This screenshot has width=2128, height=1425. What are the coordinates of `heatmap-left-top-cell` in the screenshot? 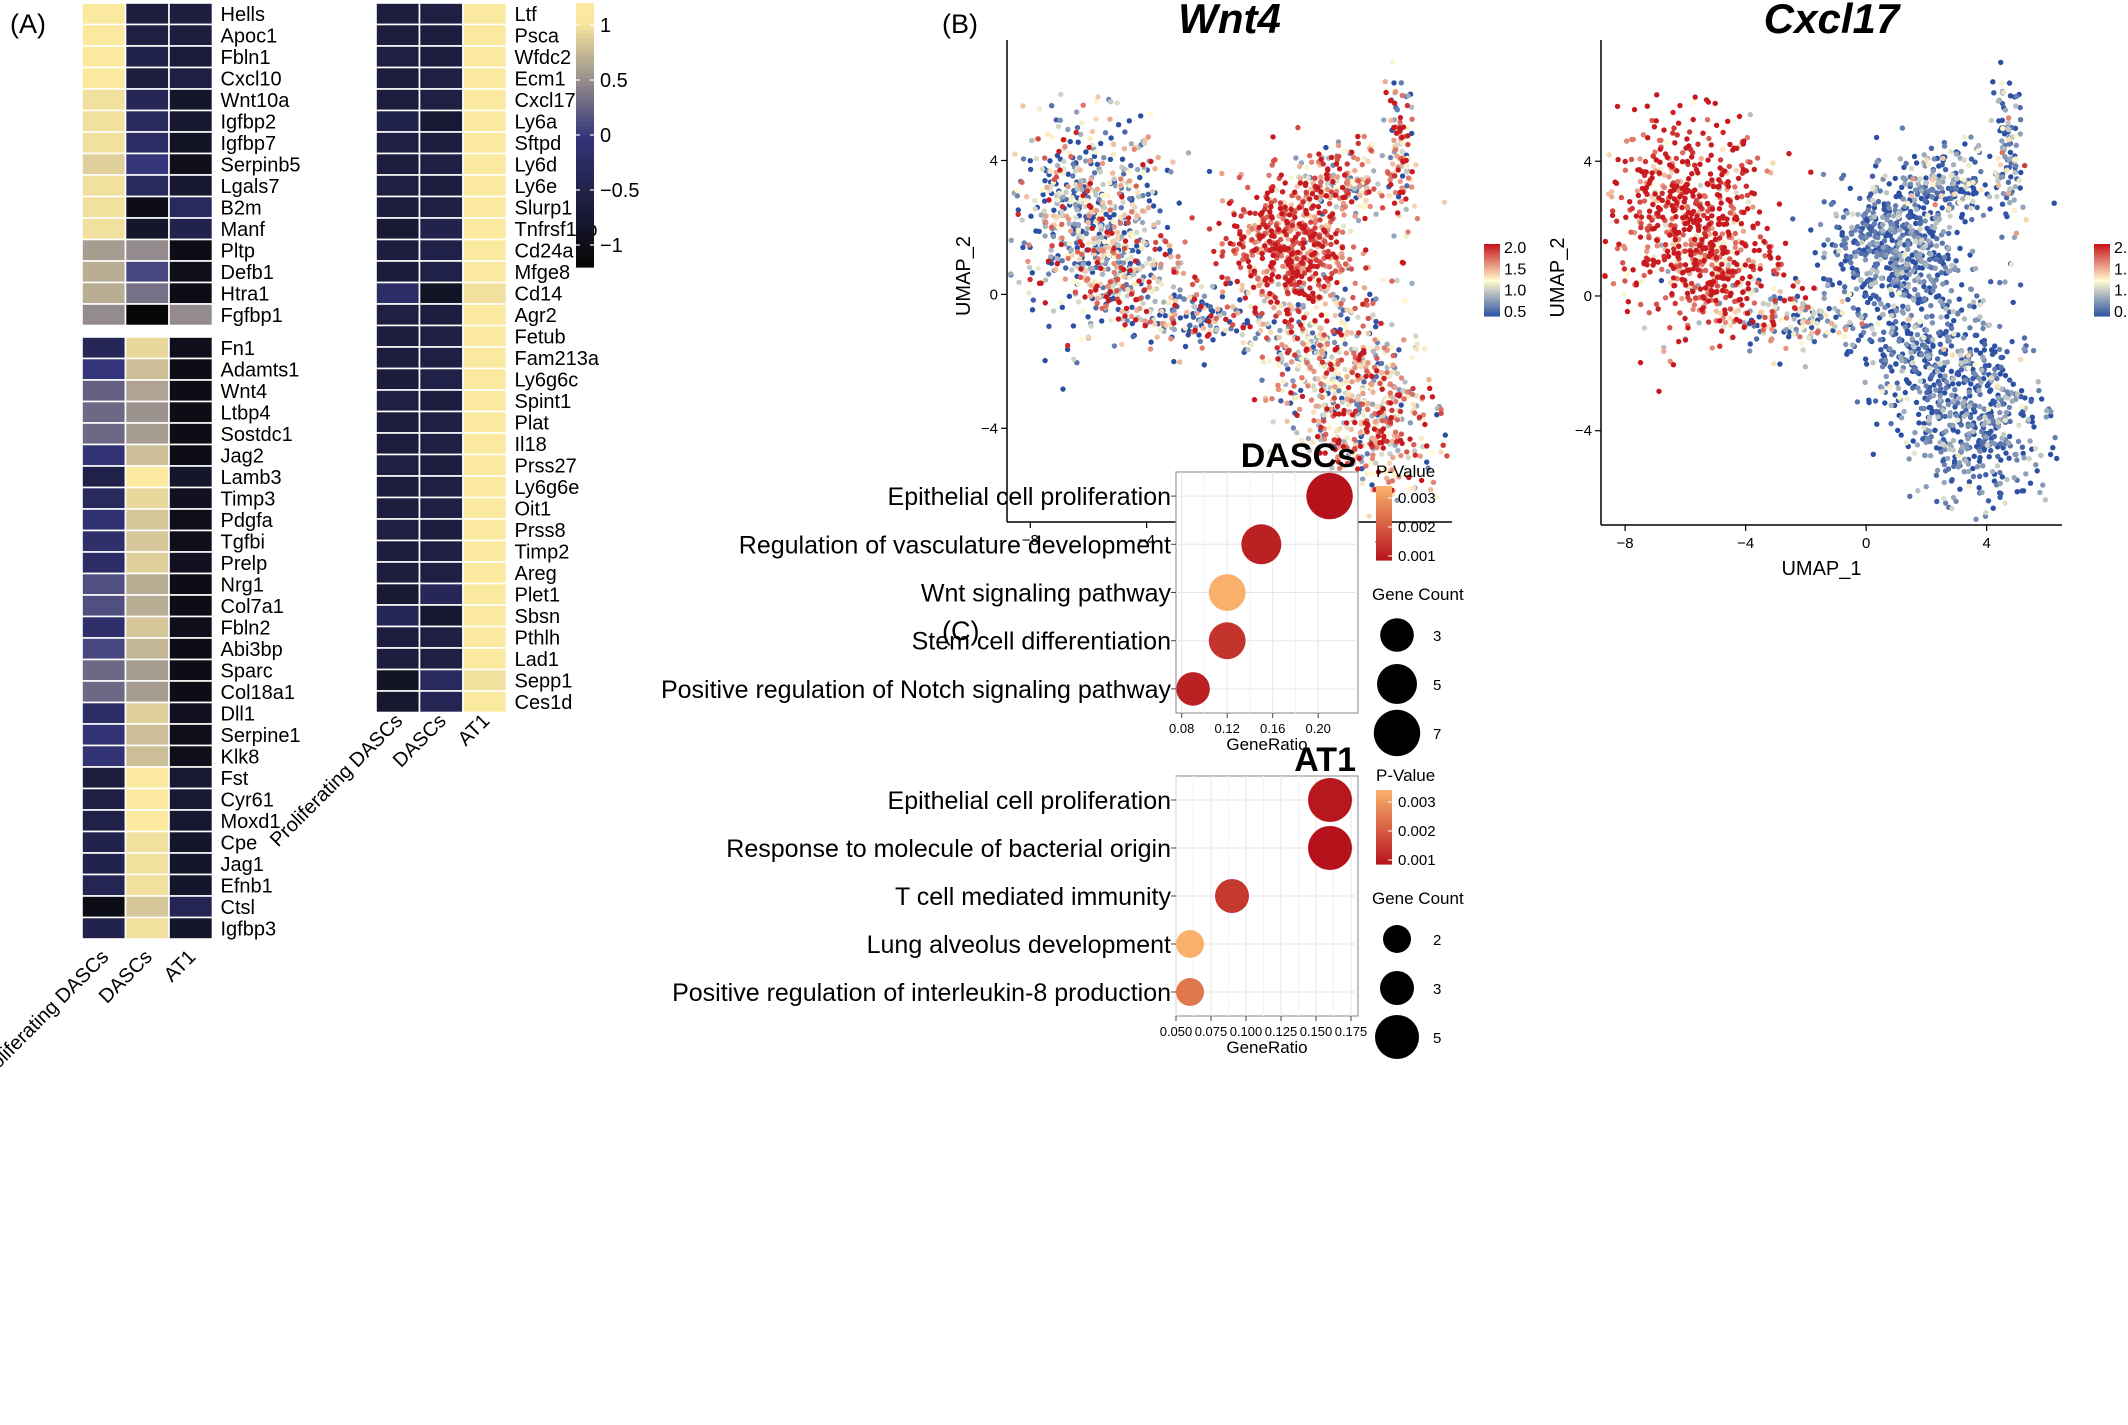 It's located at (191, 143).